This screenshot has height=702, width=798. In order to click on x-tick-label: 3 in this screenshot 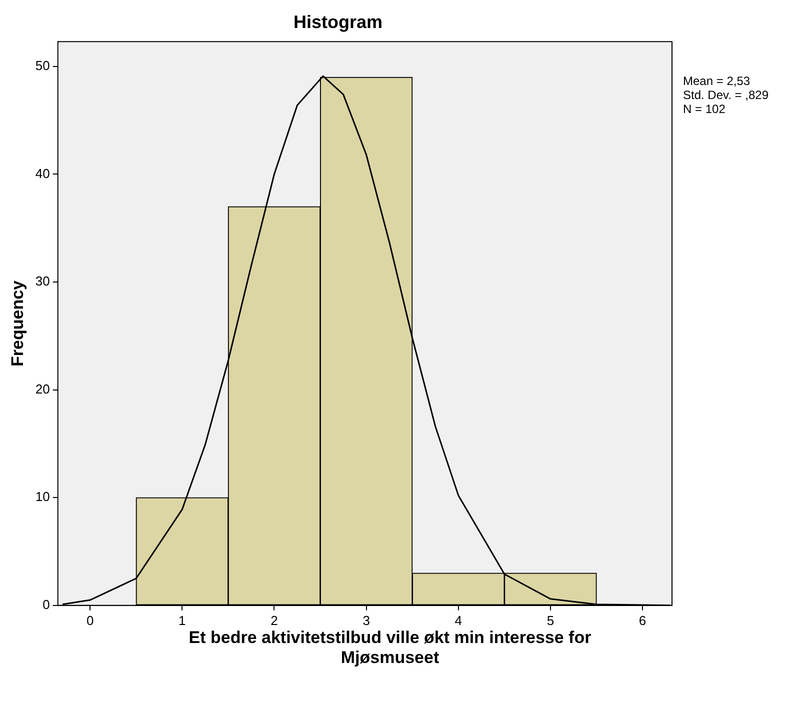, I will do `click(366, 620)`.